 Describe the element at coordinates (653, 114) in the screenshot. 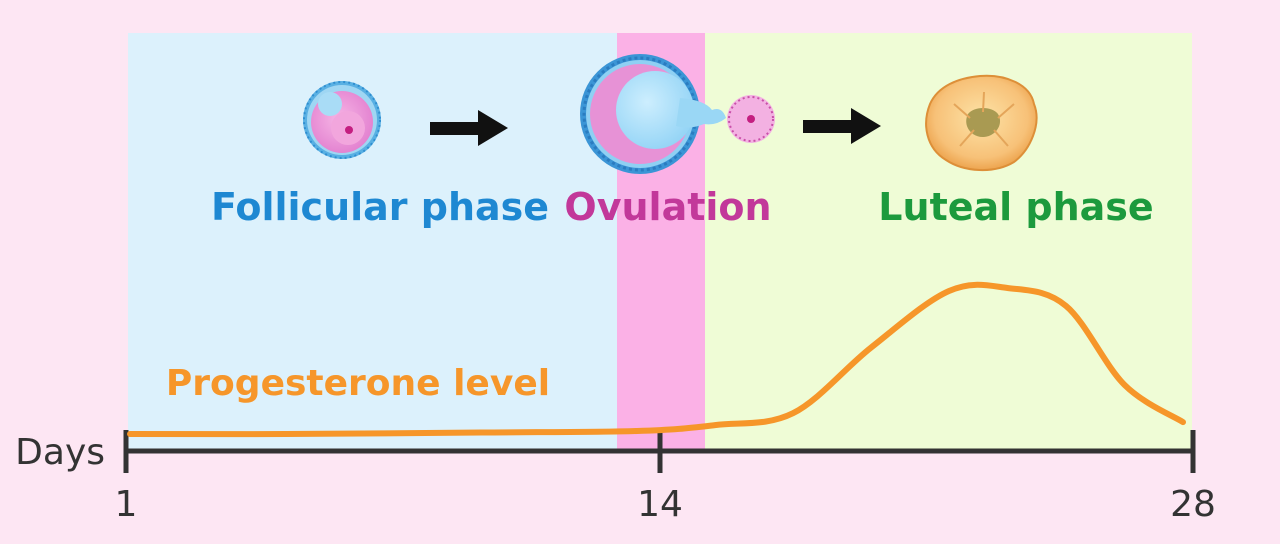

I see `ovulating-follicle-icon` at that location.